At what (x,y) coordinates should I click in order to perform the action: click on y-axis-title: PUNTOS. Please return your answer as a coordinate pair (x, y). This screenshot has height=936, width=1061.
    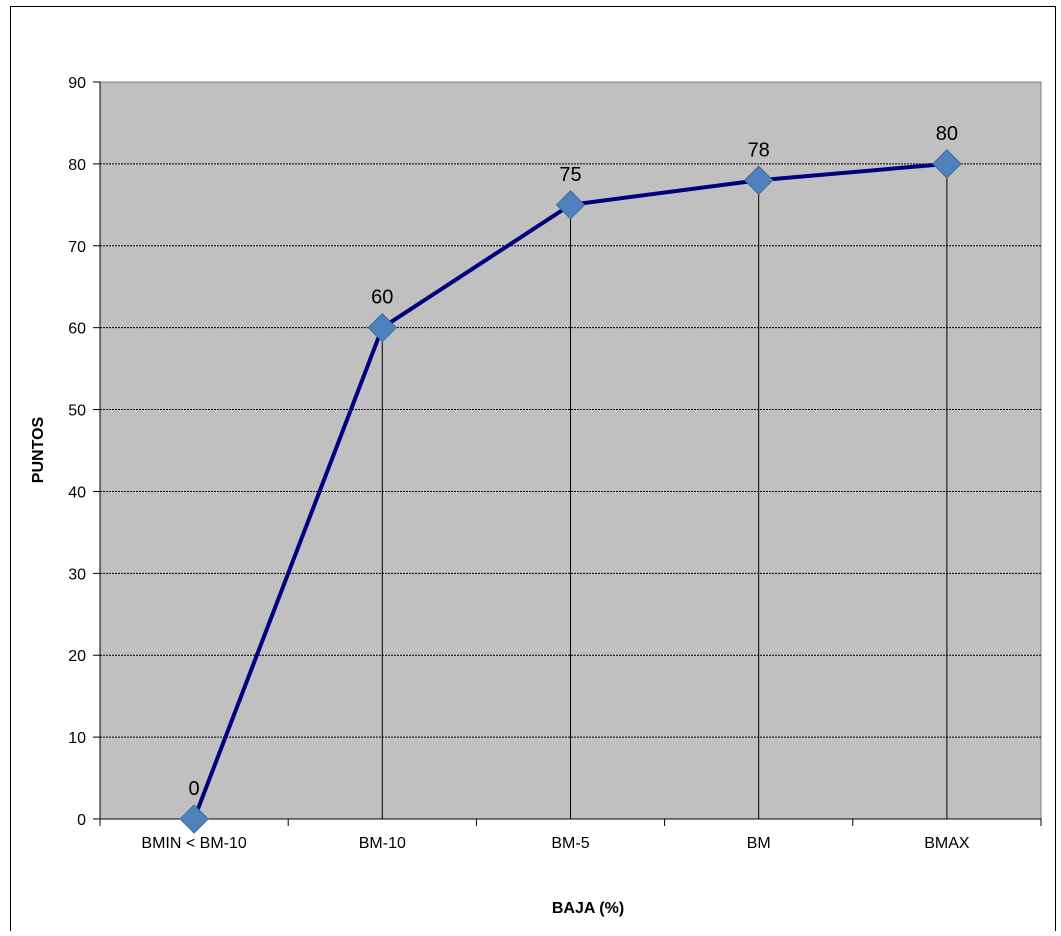
    Looking at the image, I should click on (38, 449).